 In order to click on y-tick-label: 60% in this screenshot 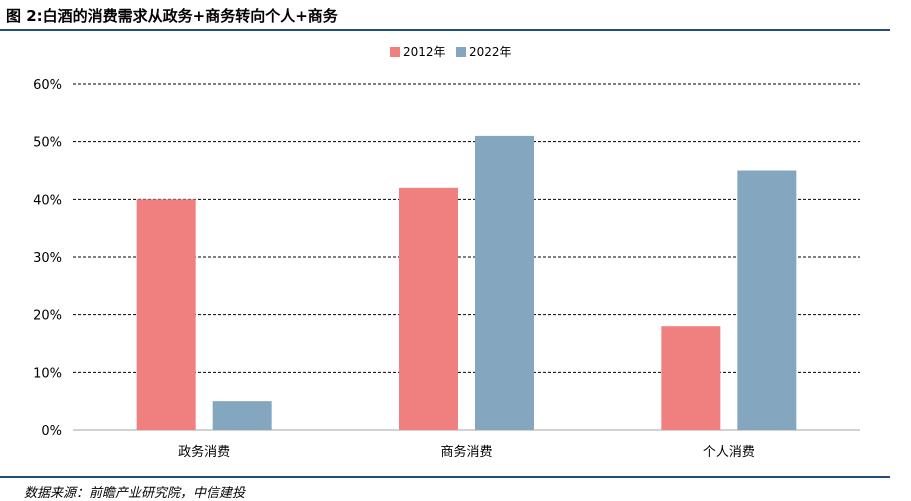, I will do `click(47, 85)`.